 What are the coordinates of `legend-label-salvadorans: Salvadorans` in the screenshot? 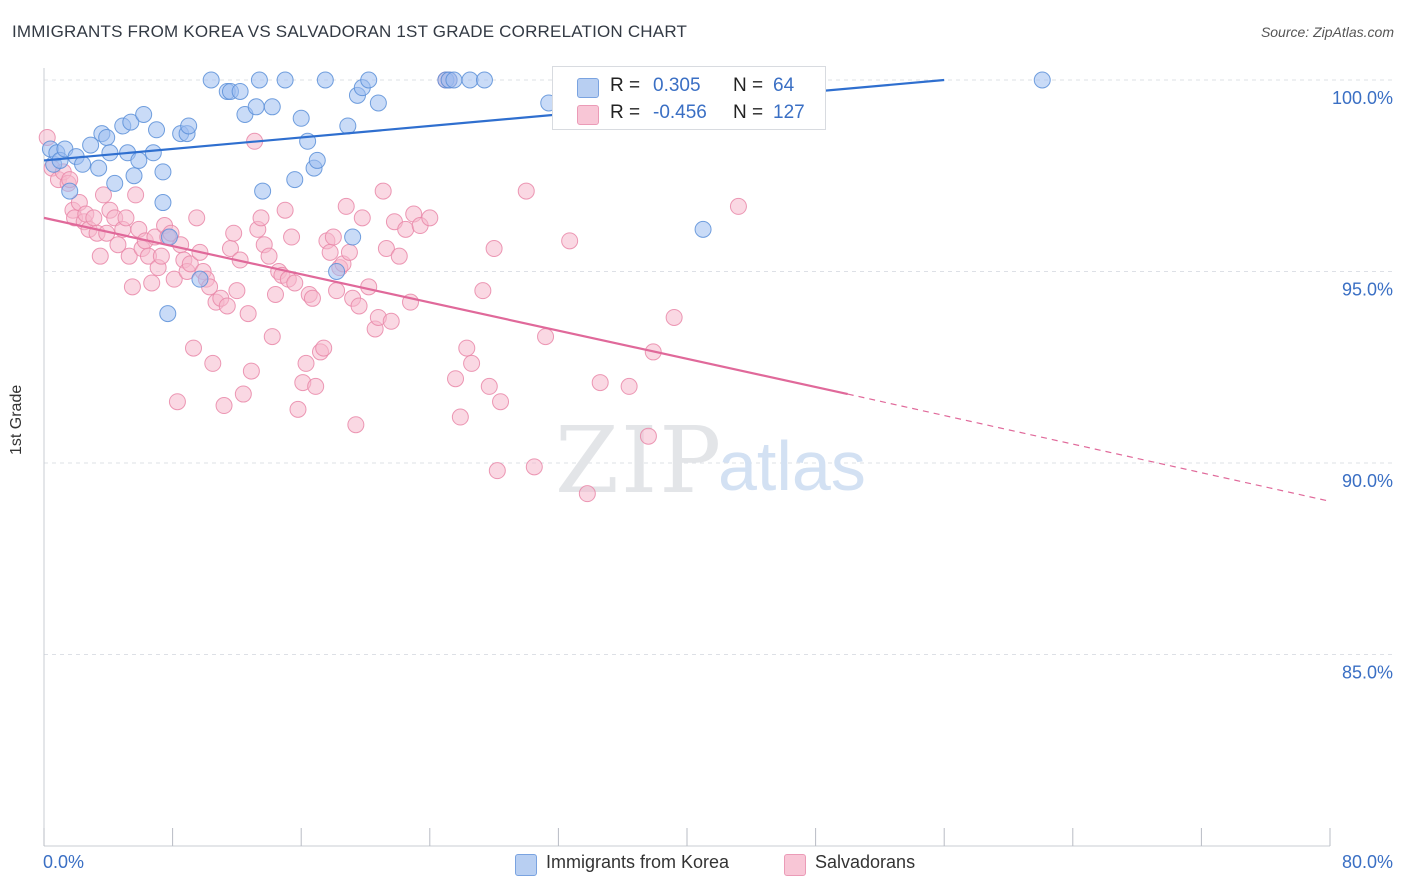 It's located at (865, 862).